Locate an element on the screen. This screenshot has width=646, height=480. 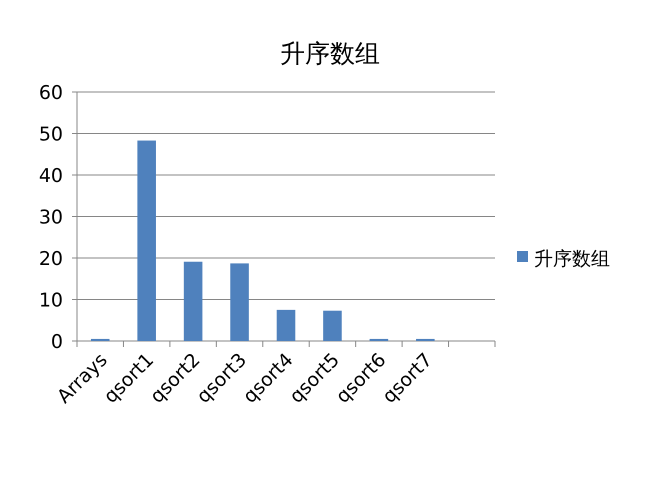
y-tick-label: 60 is located at coordinates (50, 93).